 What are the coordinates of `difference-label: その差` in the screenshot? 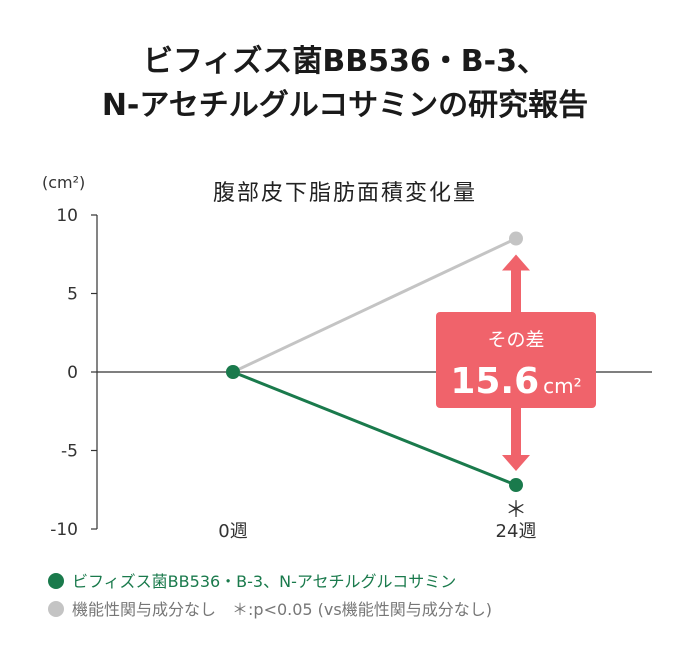 It's located at (515, 340).